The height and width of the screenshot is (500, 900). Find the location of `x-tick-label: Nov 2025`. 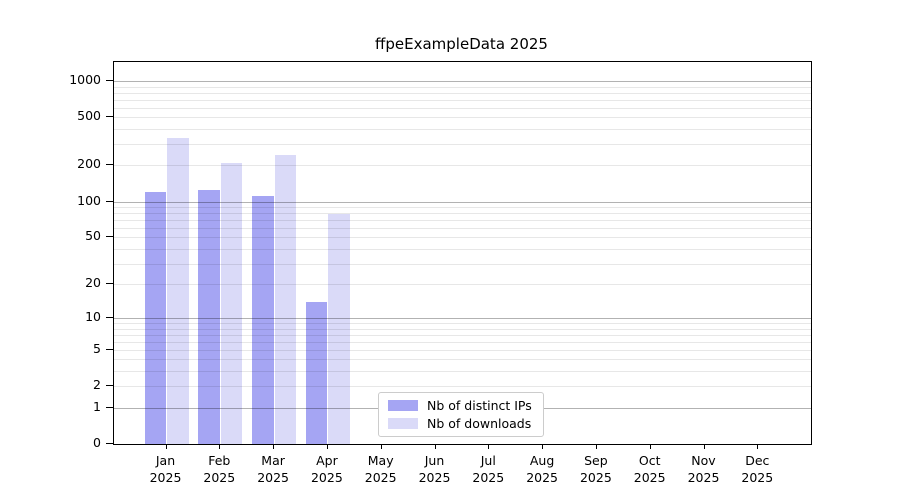

x-tick-label: Nov 2025 is located at coordinates (703, 469).